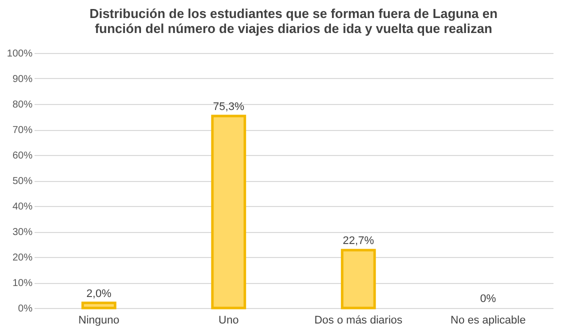 The image size is (567, 331). What do you see at coordinates (488, 320) in the screenshot?
I see `x-tick-label: No es aplicable` at bounding box center [488, 320].